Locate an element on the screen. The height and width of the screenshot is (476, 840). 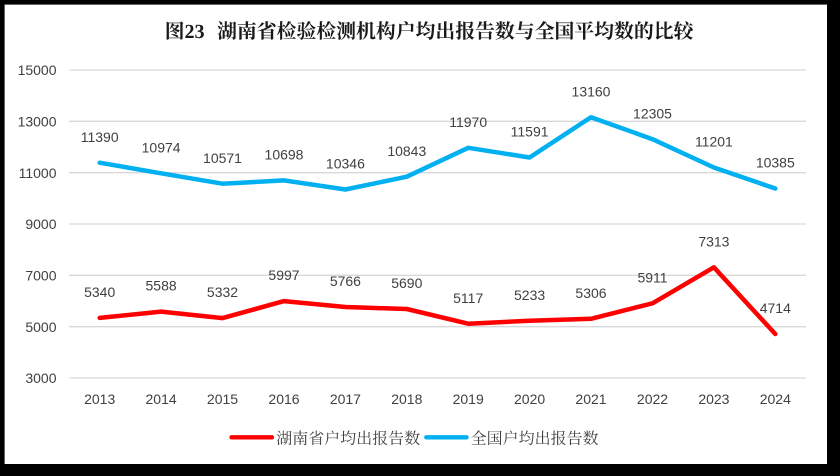
svg-text: 10843 is located at coordinates (406, 151).